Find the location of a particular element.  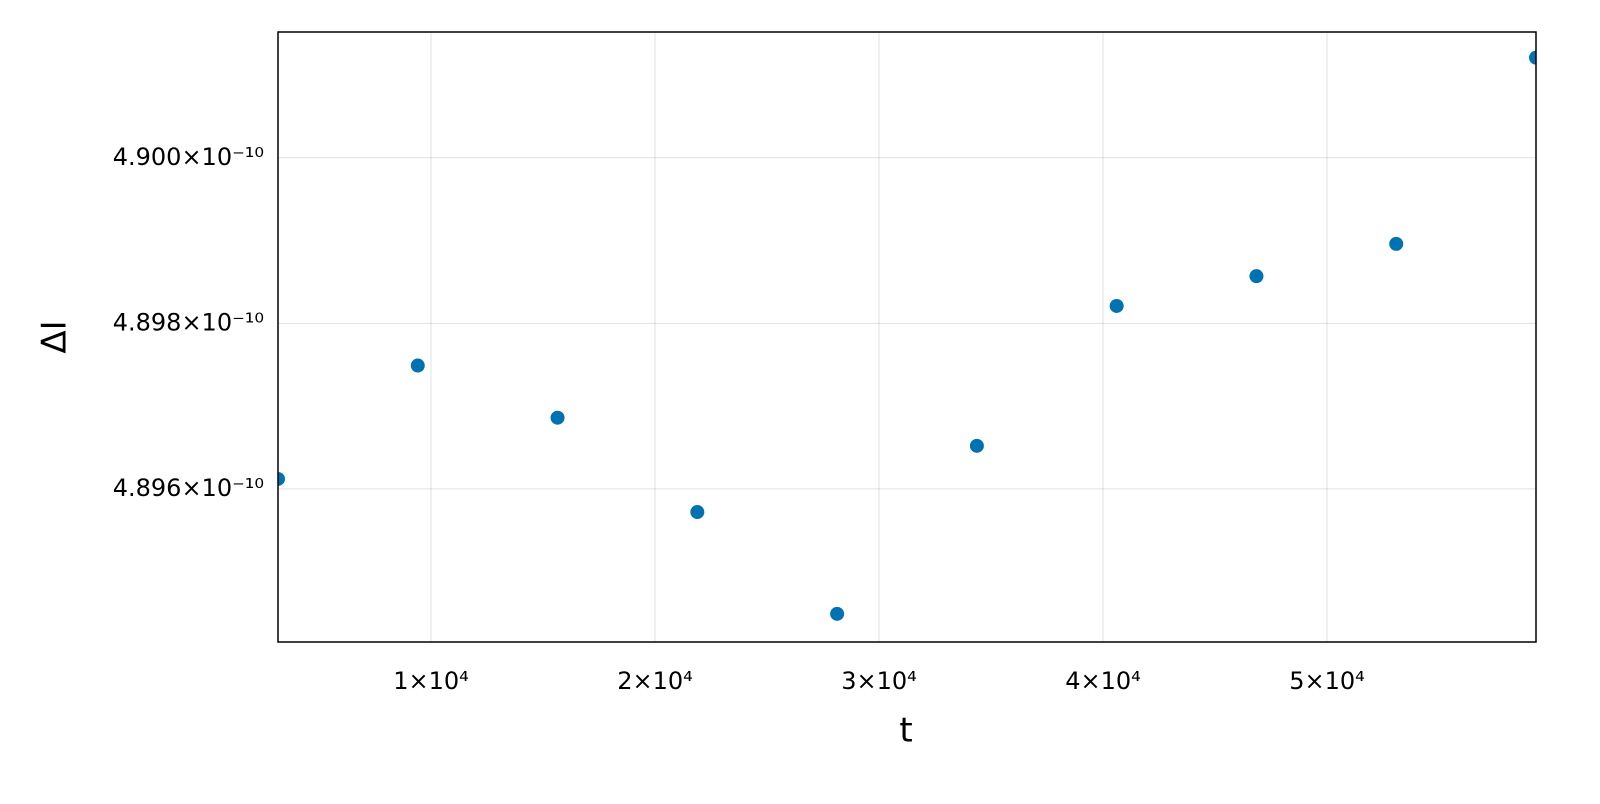

x-tick-label: 3×10⁴ is located at coordinates (879, 681).